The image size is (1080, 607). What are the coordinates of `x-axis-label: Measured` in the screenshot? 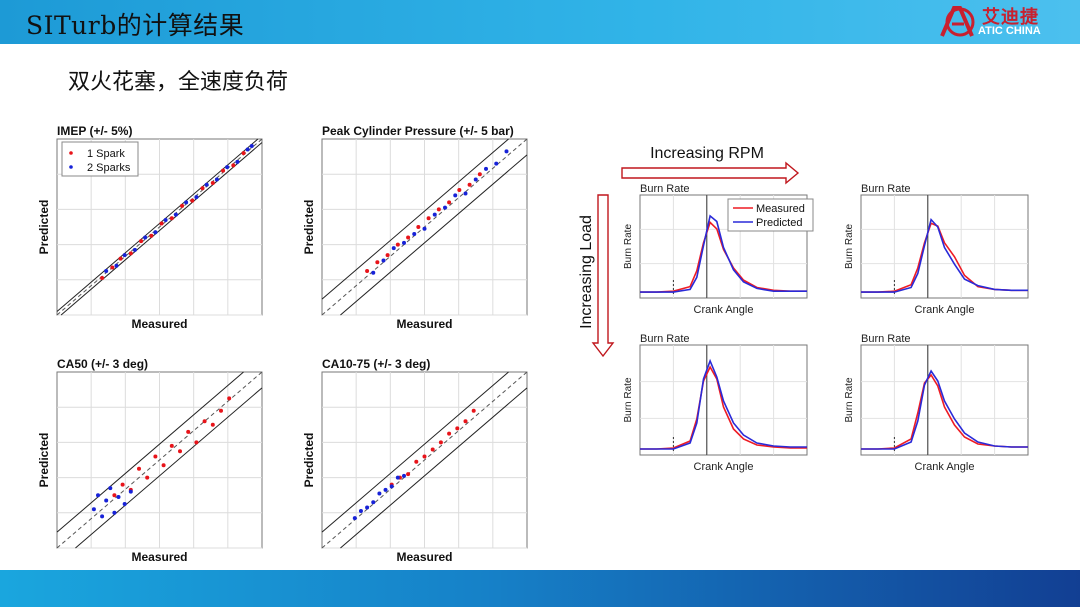 It's located at (159, 557).